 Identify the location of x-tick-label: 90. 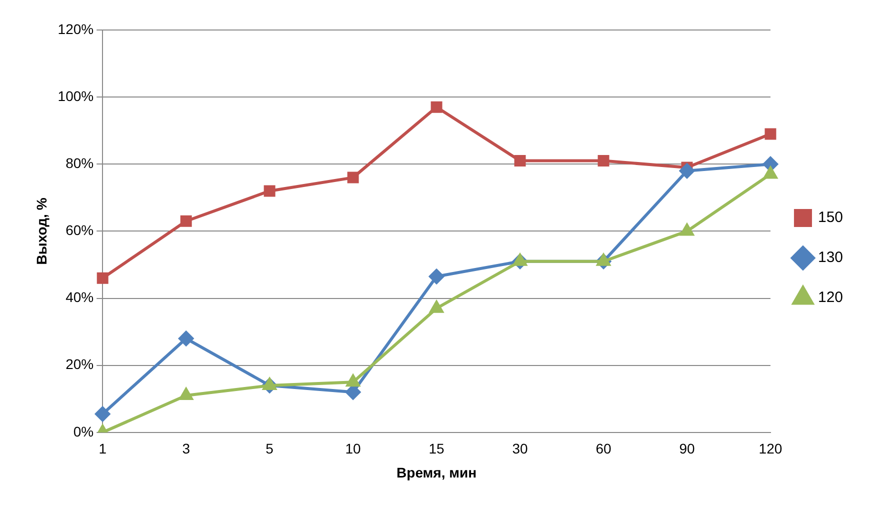
(687, 448).